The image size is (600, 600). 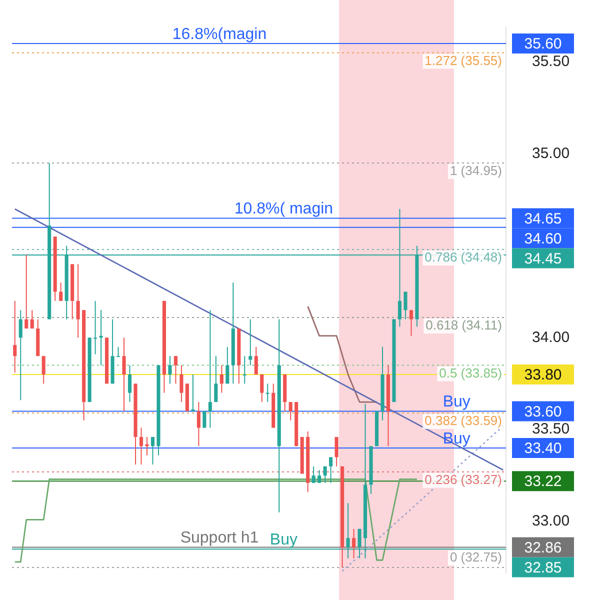 I want to click on text: 33.60, so click(x=543, y=411).